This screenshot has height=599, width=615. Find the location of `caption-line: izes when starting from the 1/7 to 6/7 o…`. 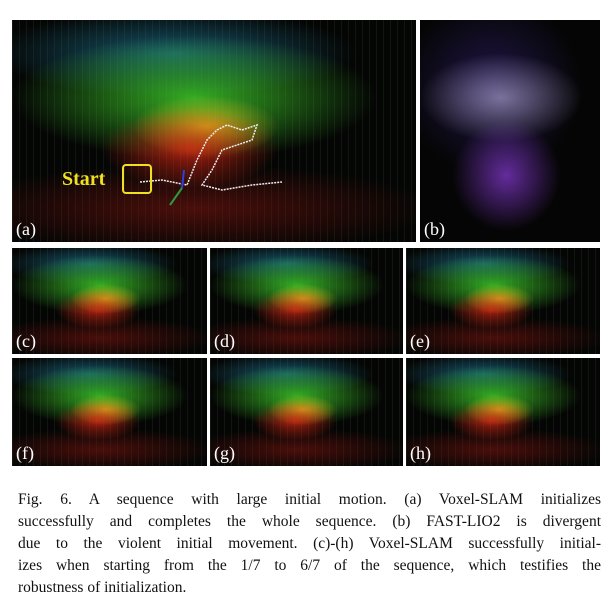

caption-line: izes when starting from the 1/7 to 6/7 o… is located at coordinates (309, 565).